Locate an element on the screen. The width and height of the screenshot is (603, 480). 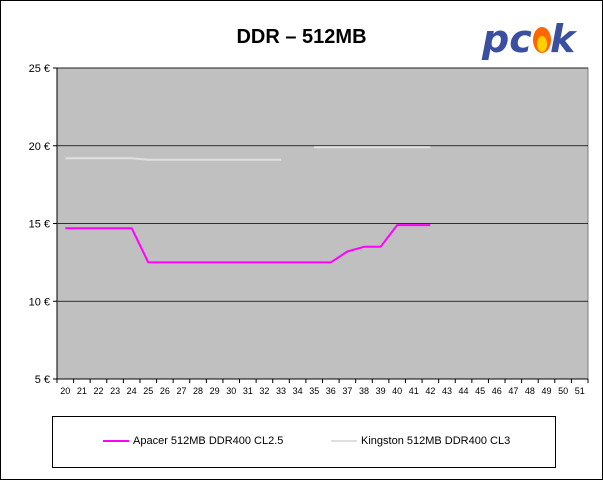
legend-item-apacer: Apacer 512MB DDR400 CL2.5 is located at coordinates (193, 441).